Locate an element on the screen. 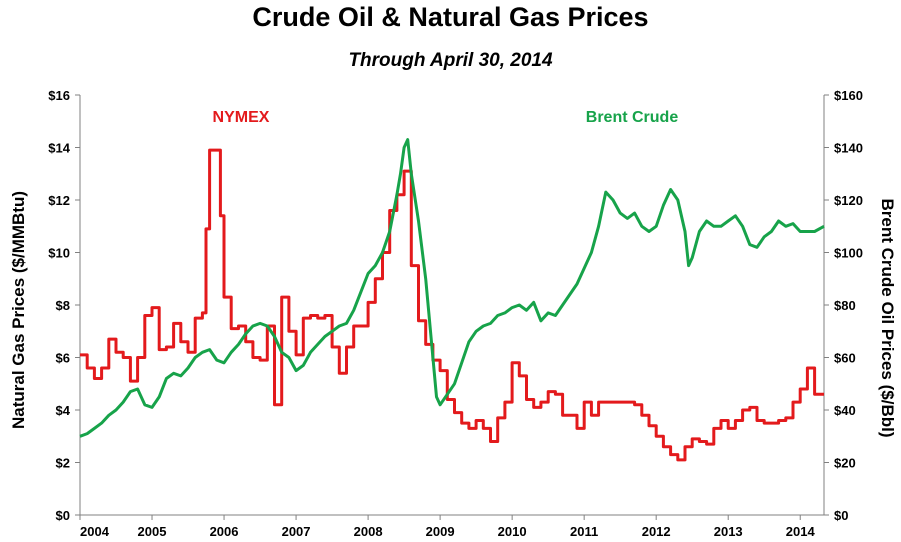 The height and width of the screenshot is (542, 901). x-tick-label: 2012 is located at coordinates (656, 531).